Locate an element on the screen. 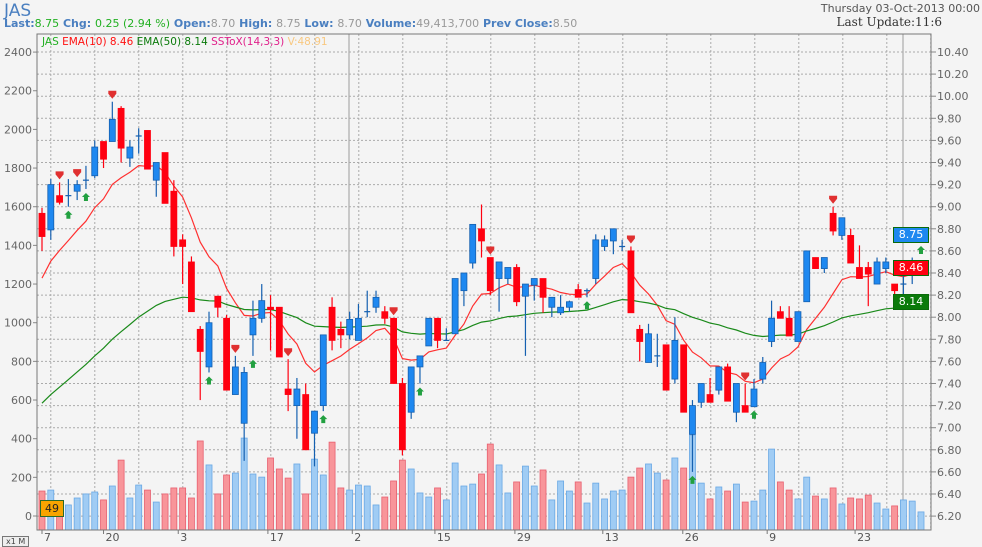 The height and width of the screenshot is (547, 982). price-axis-label: 7.00 is located at coordinates (949, 428).